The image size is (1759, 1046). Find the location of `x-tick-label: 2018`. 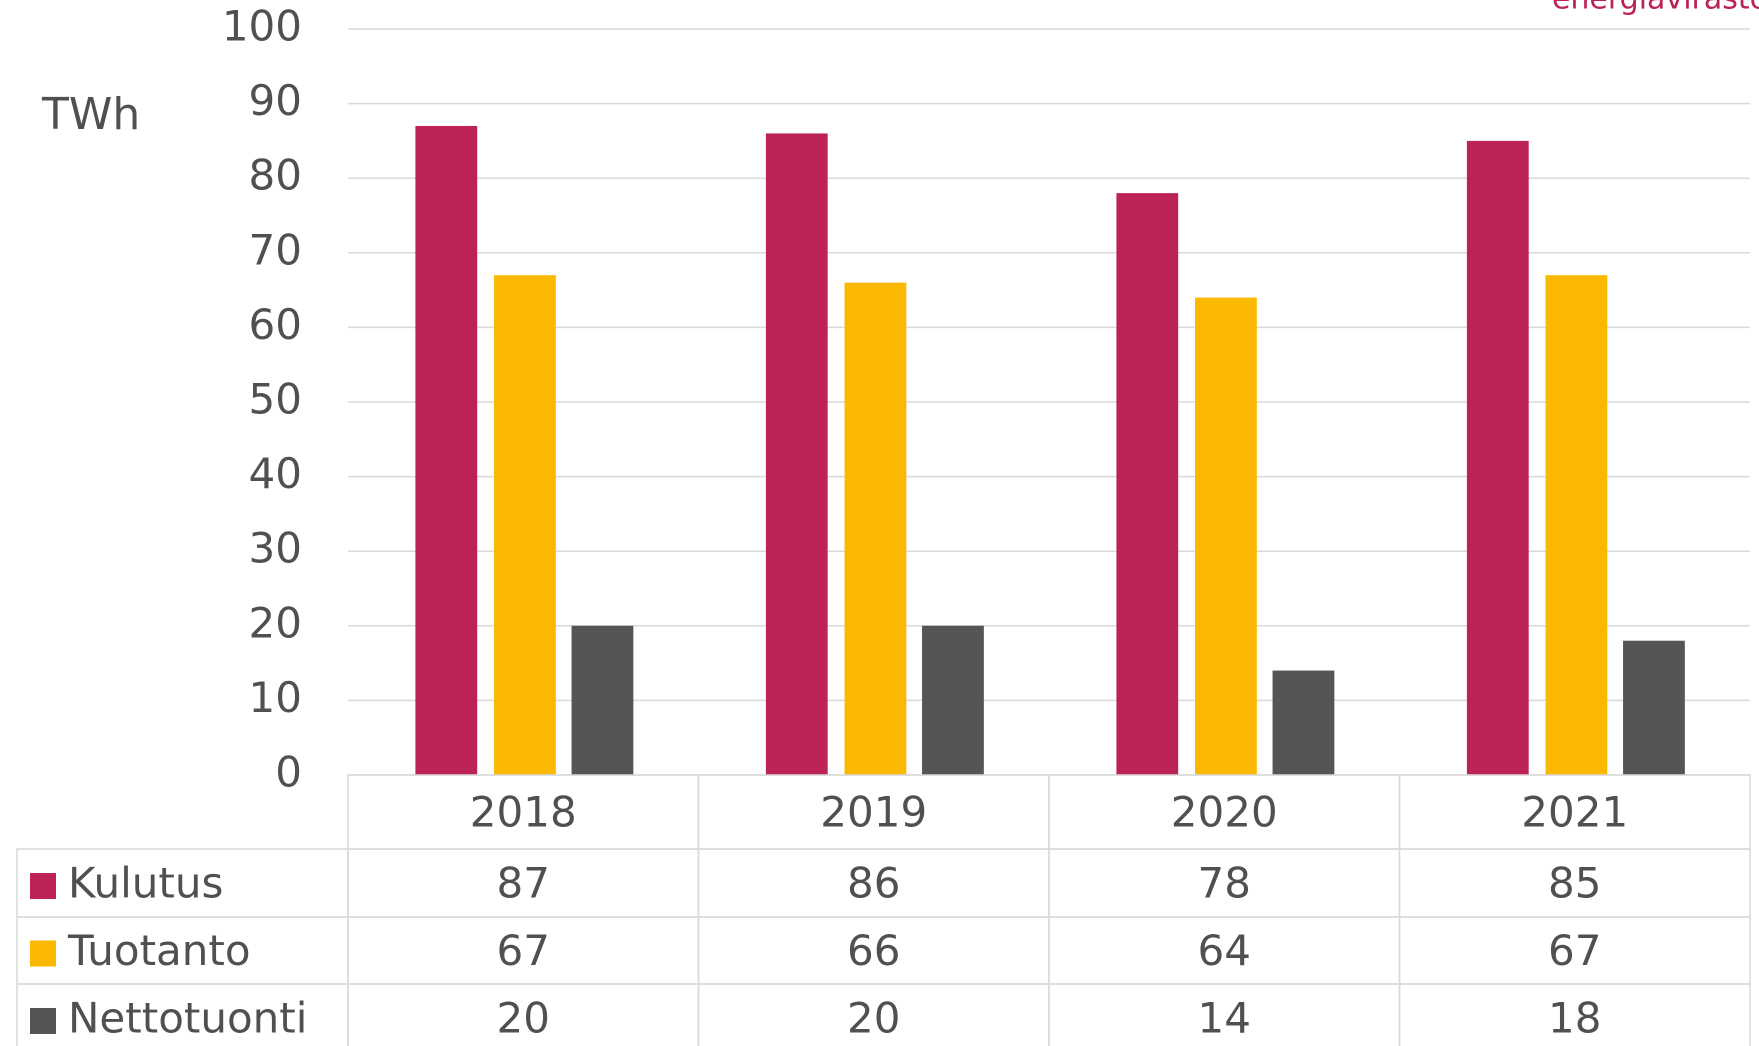

x-tick-label: 2018 is located at coordinates (523, 812).